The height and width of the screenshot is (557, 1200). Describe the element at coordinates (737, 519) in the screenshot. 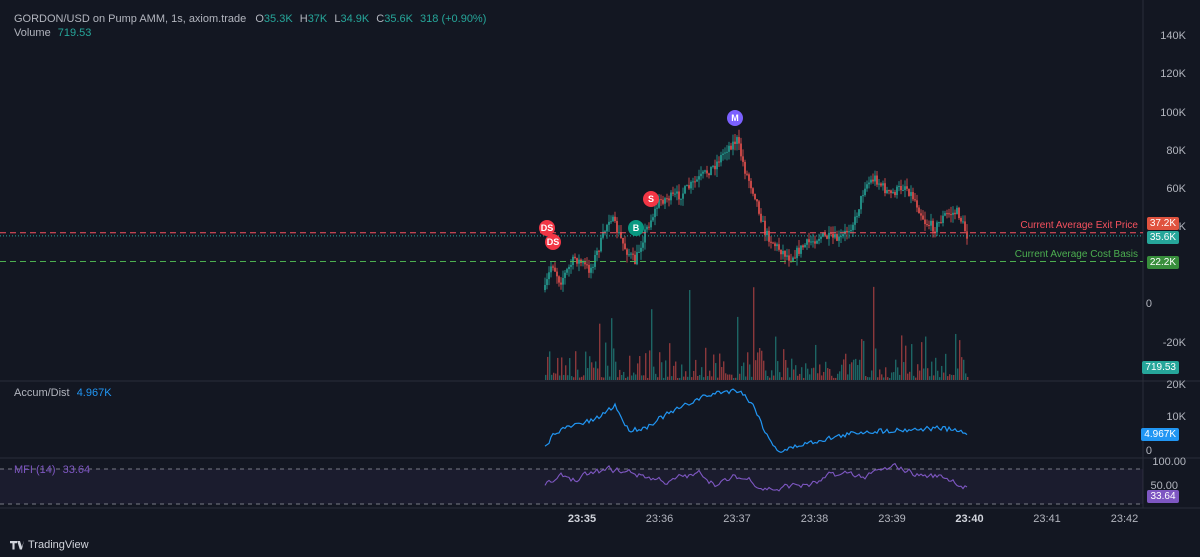

I see `time-axis-label: 23:37` at that location.